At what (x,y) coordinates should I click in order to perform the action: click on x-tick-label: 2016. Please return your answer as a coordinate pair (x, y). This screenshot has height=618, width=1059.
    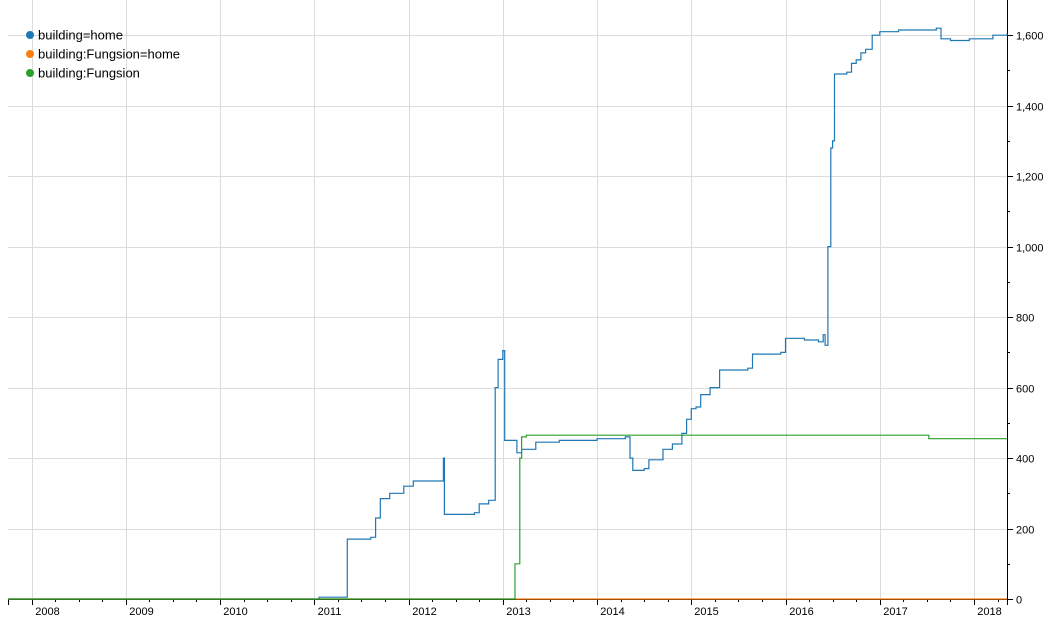
    Looking at the image, I should click on (801, 612).